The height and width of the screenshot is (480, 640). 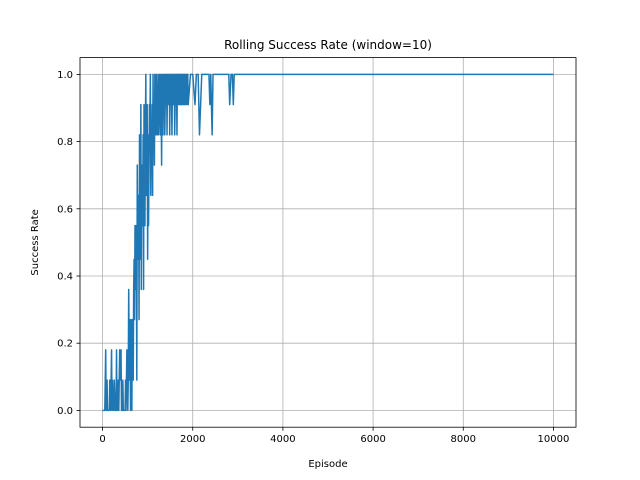 I want to click on y-tick-label: 0.6, so click(x=65, y=209).